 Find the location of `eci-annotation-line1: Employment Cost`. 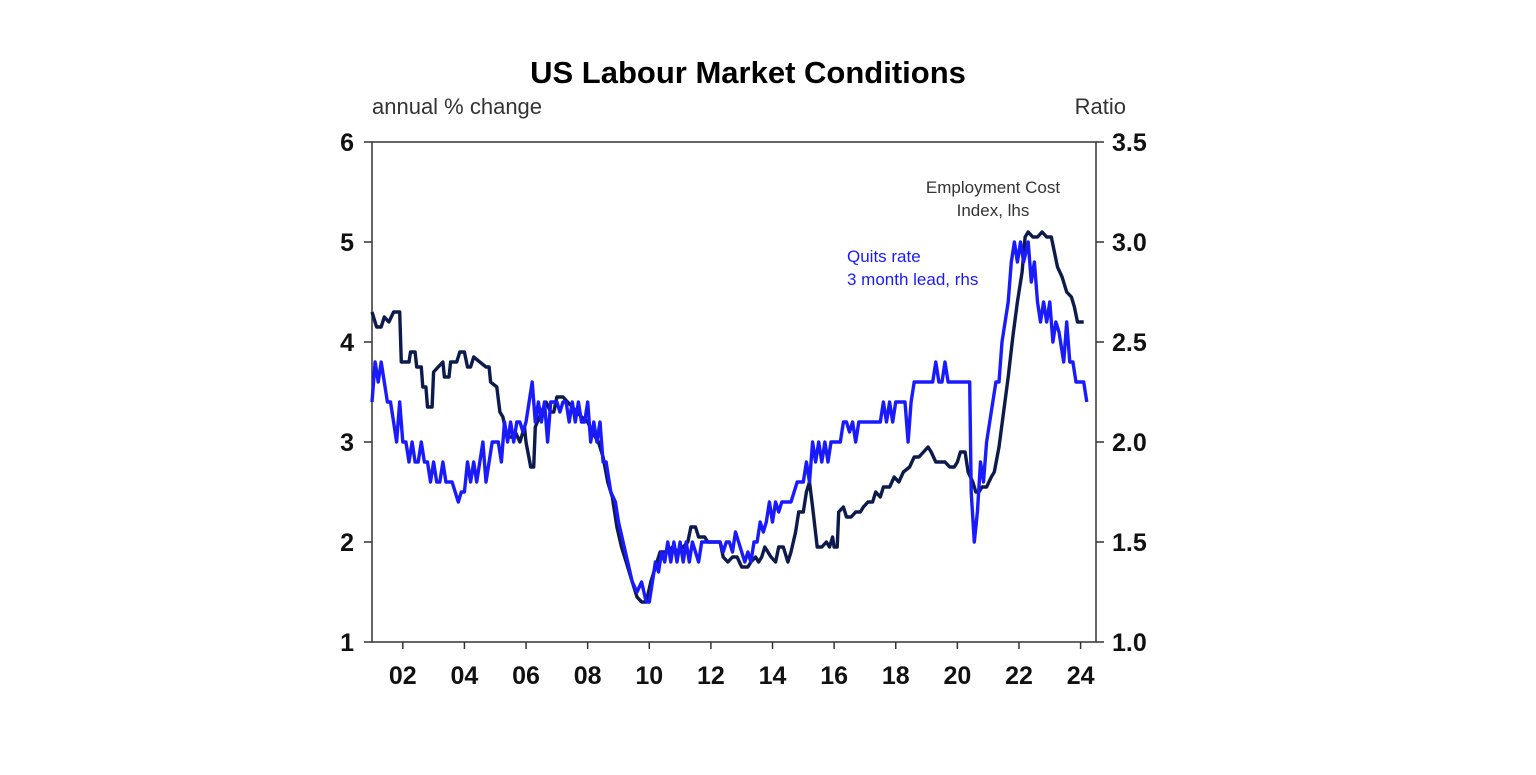

eci-annotation-line1: Employment Cost is located at coordinates (993, 187).